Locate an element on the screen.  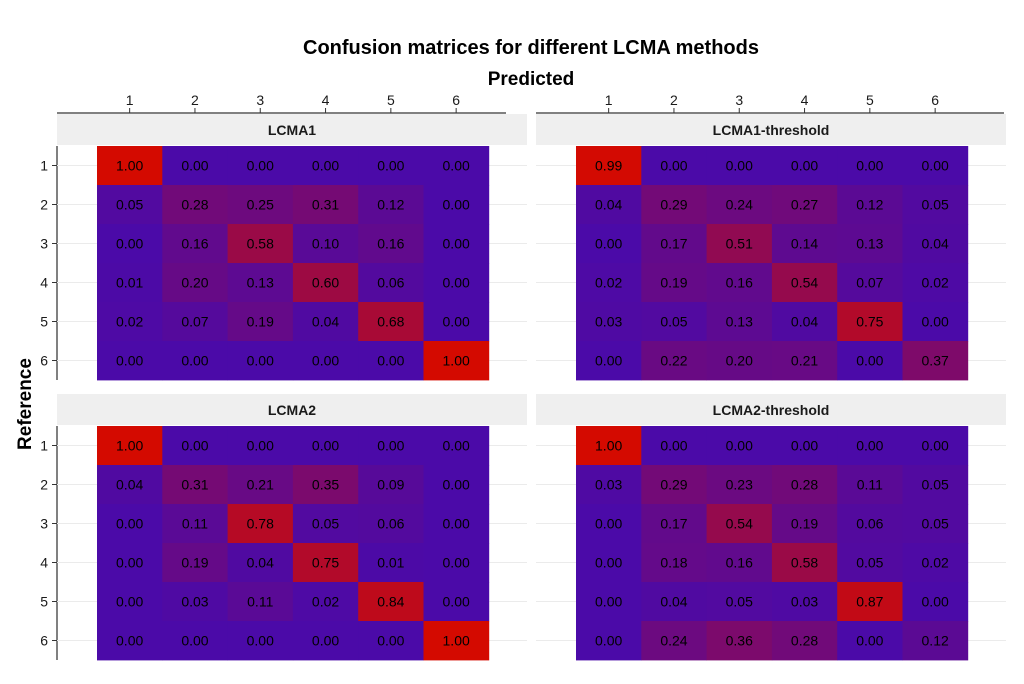
facet-strip-label: LCMA1-threshold is located at coordinates (771, 130).